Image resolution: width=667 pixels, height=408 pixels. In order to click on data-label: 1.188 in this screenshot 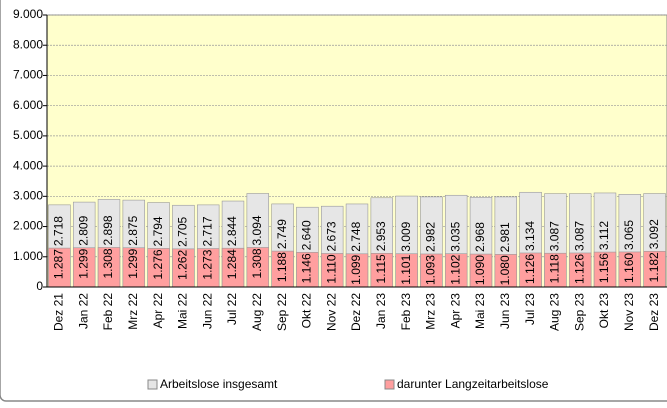, I will do `click(282, 267)`.